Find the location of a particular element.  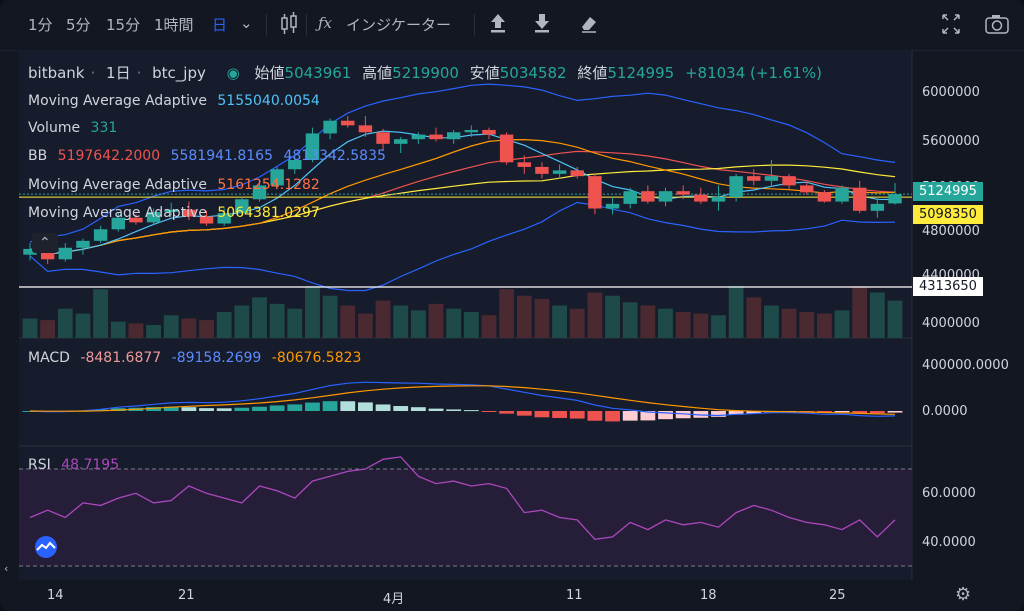

scroll-left-icon: ‹ is located at coordinates (6, 568).